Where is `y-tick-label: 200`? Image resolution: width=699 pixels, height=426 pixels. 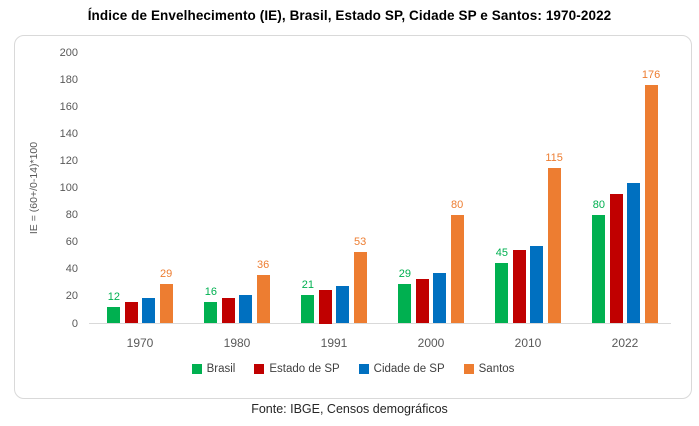
y-tick-label: 200 is located at coordinates (68, 53).